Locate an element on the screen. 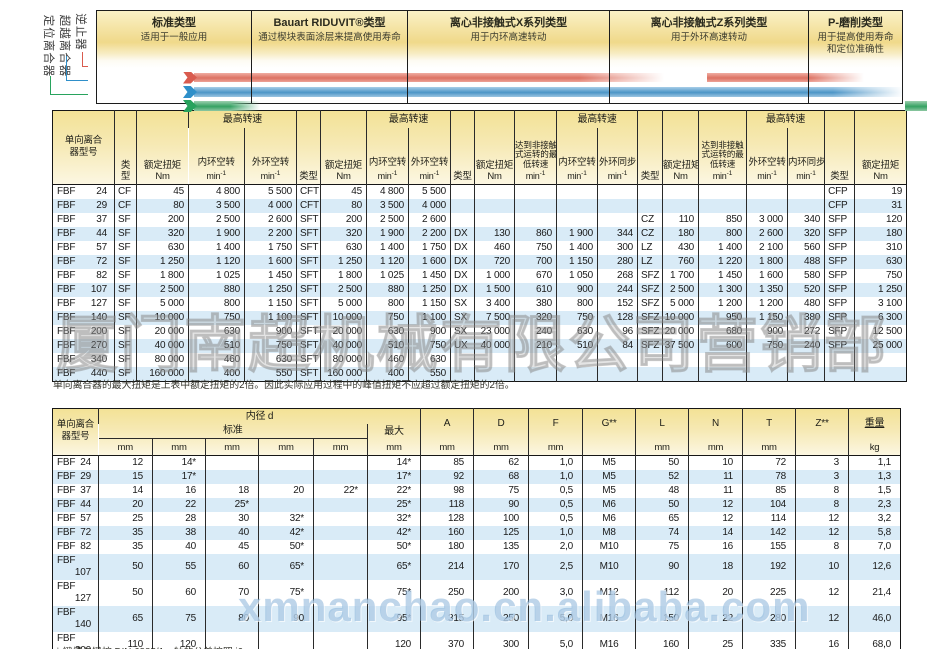  data-cell: SX is located at coordinates (462, 332).